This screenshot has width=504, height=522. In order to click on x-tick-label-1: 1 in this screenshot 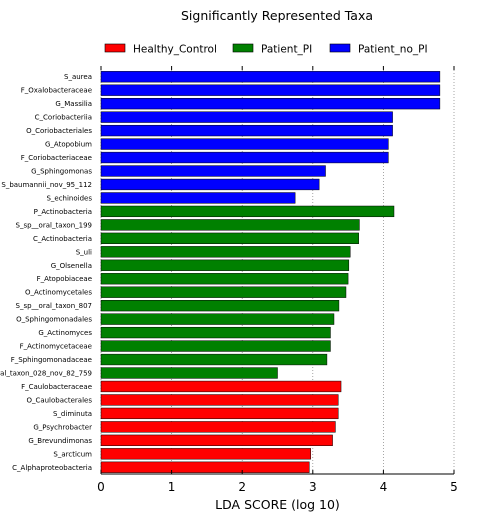, I will do `click(172, 487)`.